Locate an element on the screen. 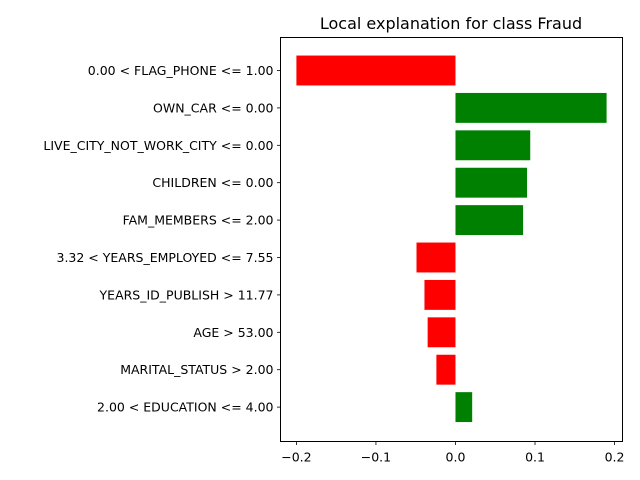  y-tick-label: 0.00 < FLAG_PHONE <= 1.00 is located at coordinates (181, 70).